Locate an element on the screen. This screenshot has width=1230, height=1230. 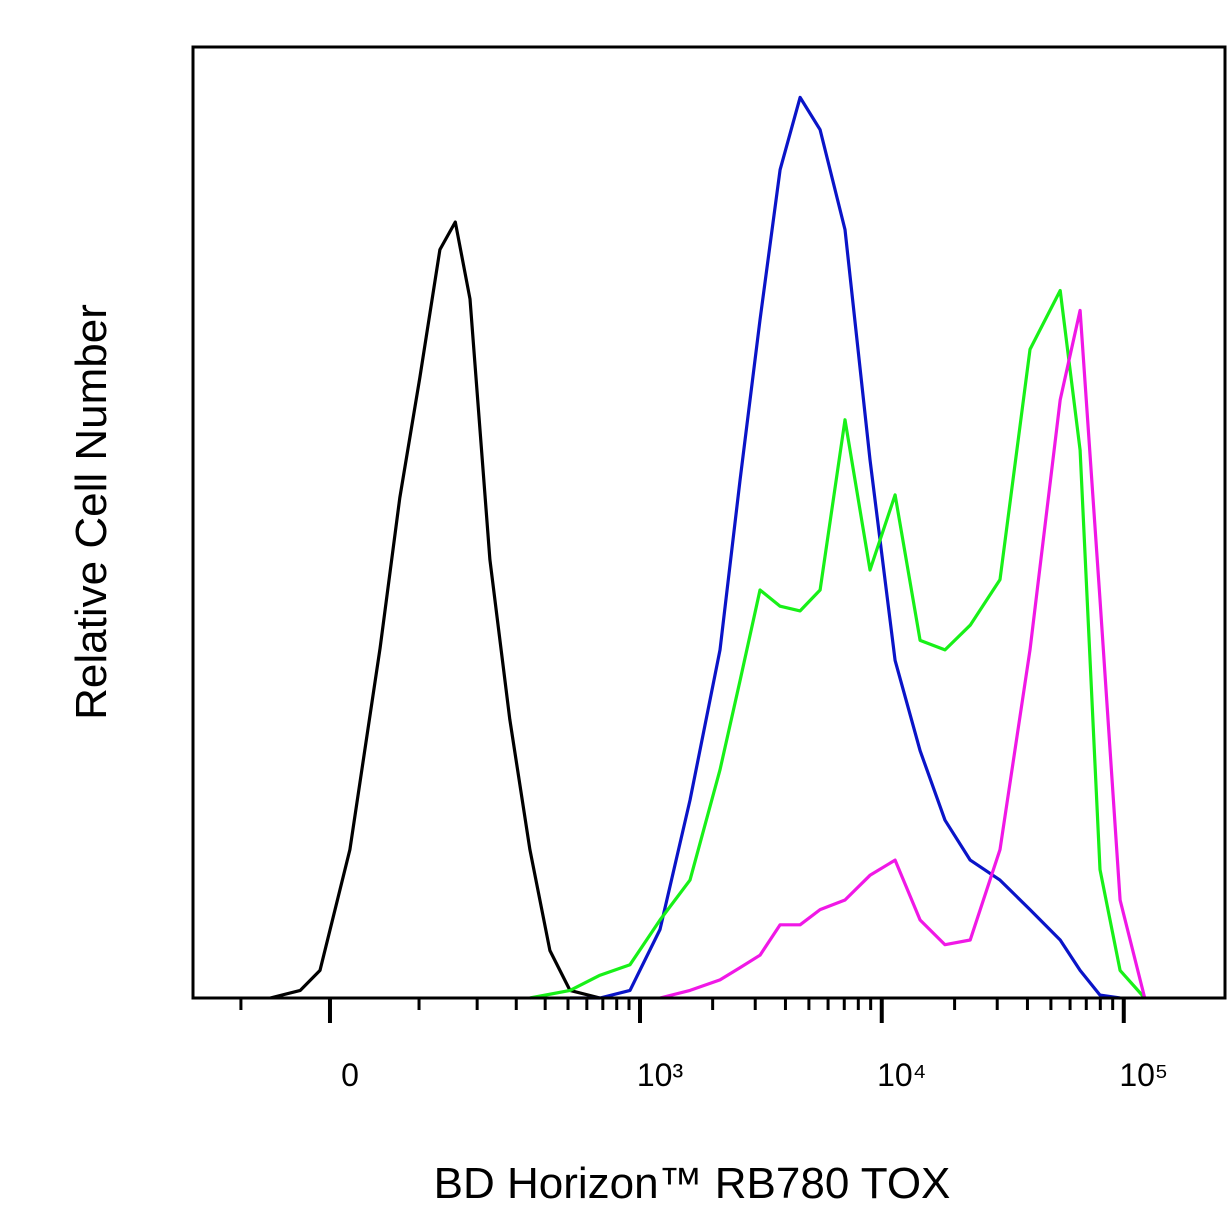
x-tick-label: 10⁵ is located at coordinates (1143, 1075).